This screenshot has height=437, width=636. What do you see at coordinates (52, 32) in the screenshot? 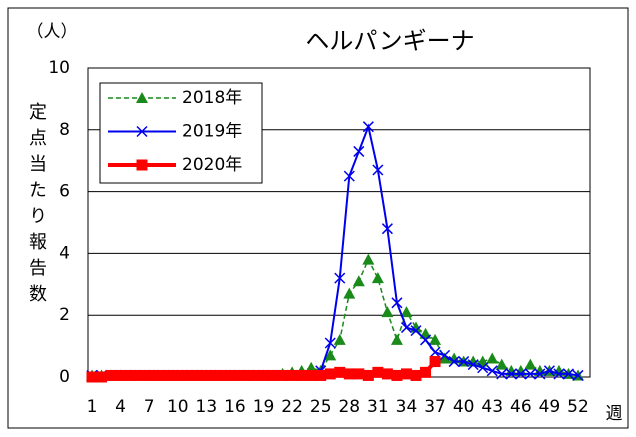
I see `unit-label: （人）` at bounding box center [52, 32].